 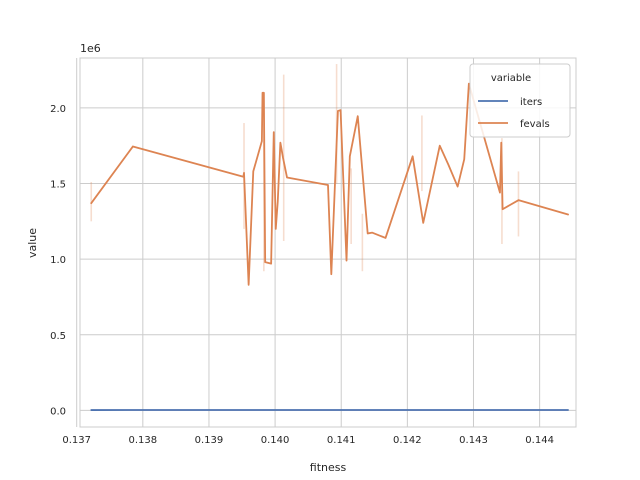 What do you see at coordinates (328, 467) in the screenshot?
I see `x-axis-label: fitness` at bounding box center [328, 467].